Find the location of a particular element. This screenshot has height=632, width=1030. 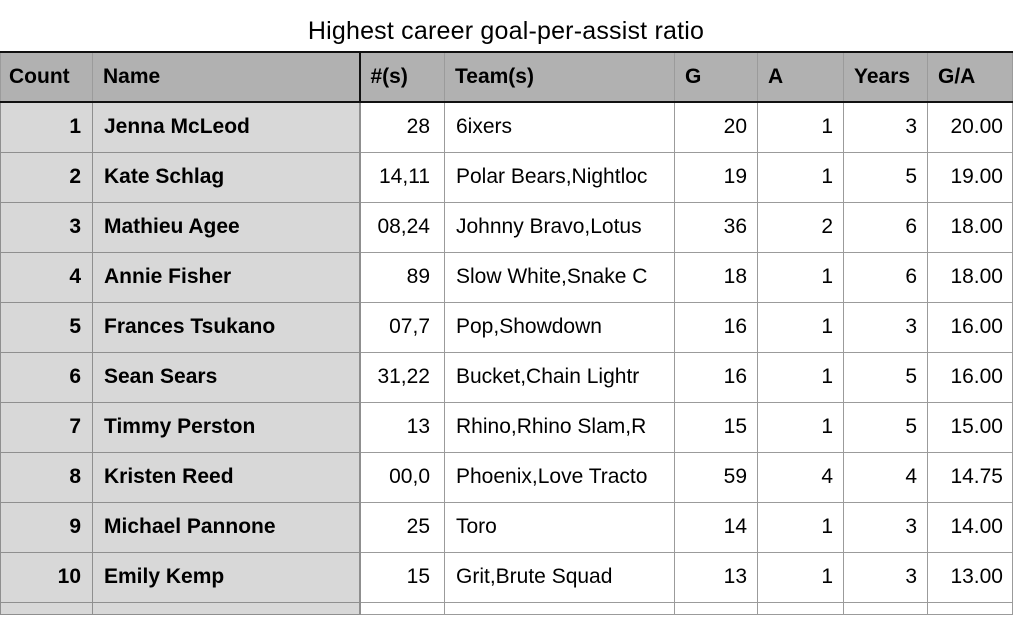

cell-teams: Bucket,Chain Lightr is located at coordinates (559, 377).